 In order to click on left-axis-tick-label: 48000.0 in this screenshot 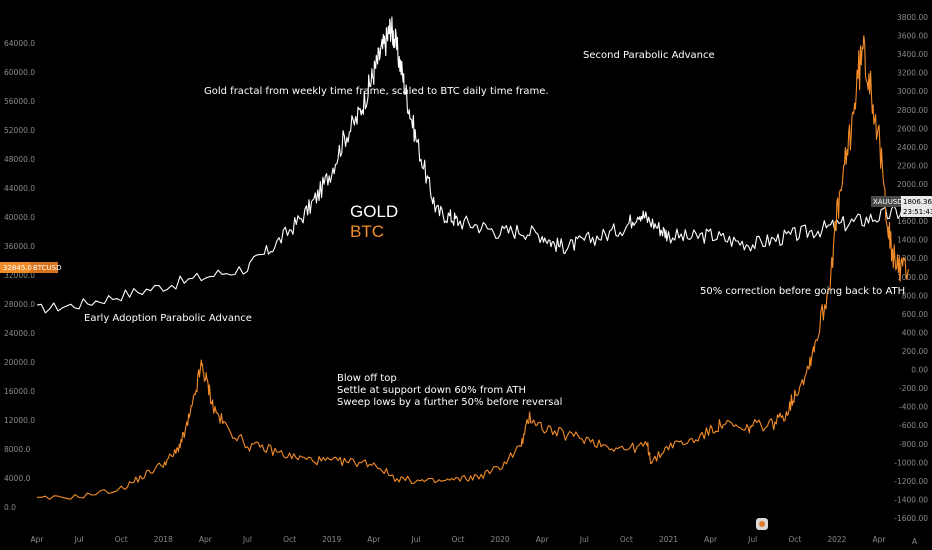, I will do `click(19, 159)`.